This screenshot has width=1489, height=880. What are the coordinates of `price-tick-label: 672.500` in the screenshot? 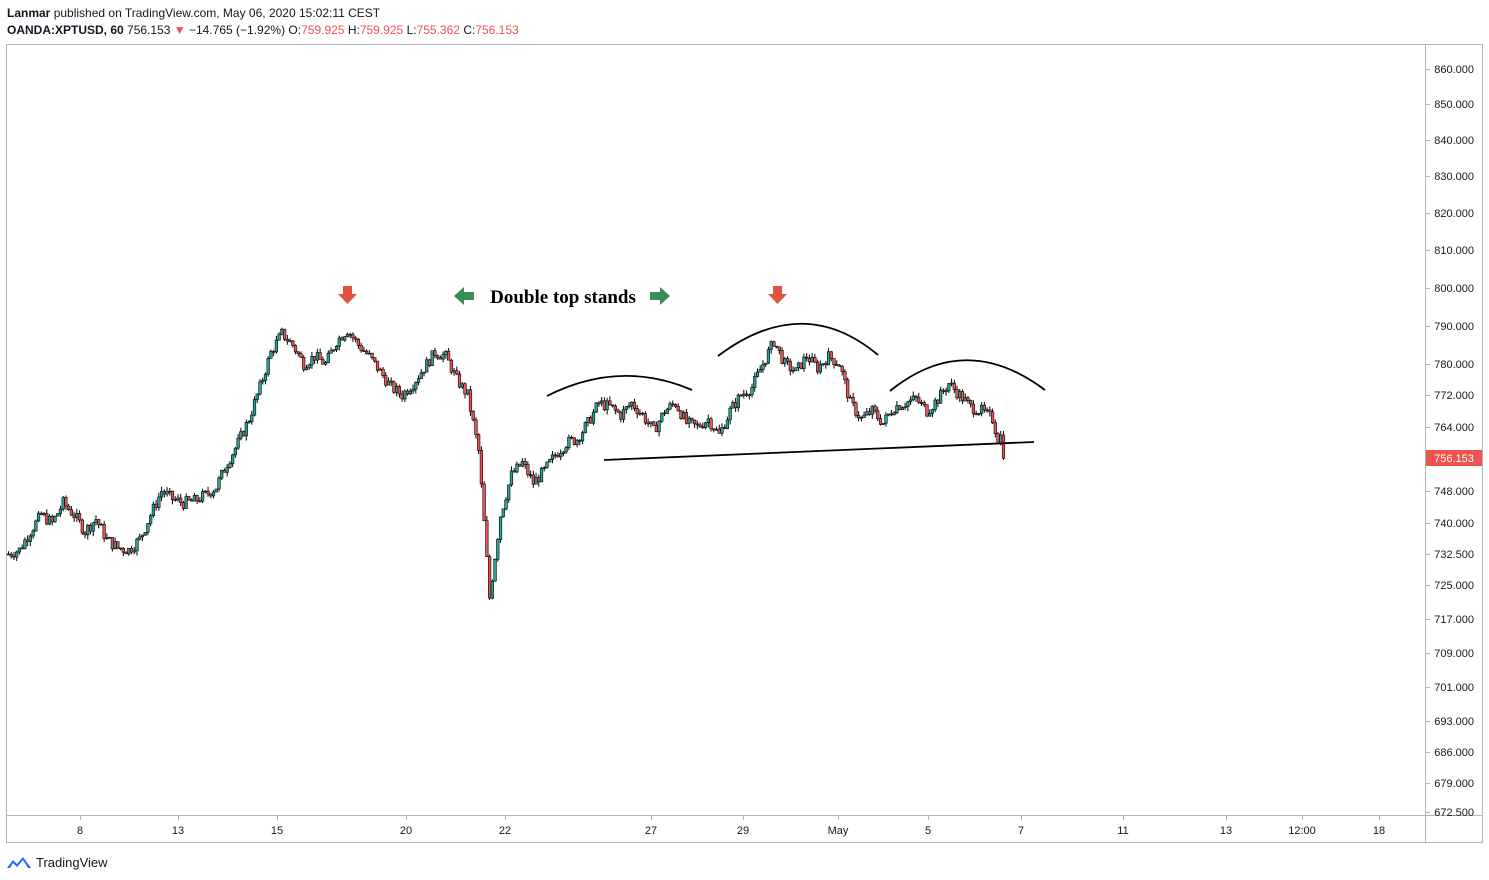 It's located at (1454, 813).